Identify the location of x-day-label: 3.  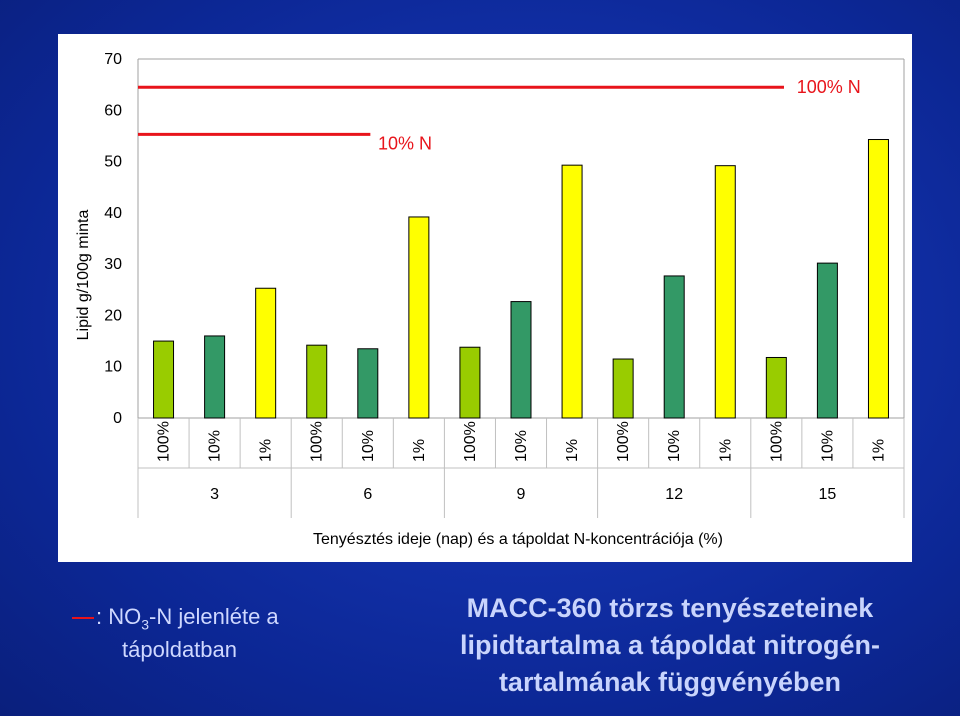
(214, 494).